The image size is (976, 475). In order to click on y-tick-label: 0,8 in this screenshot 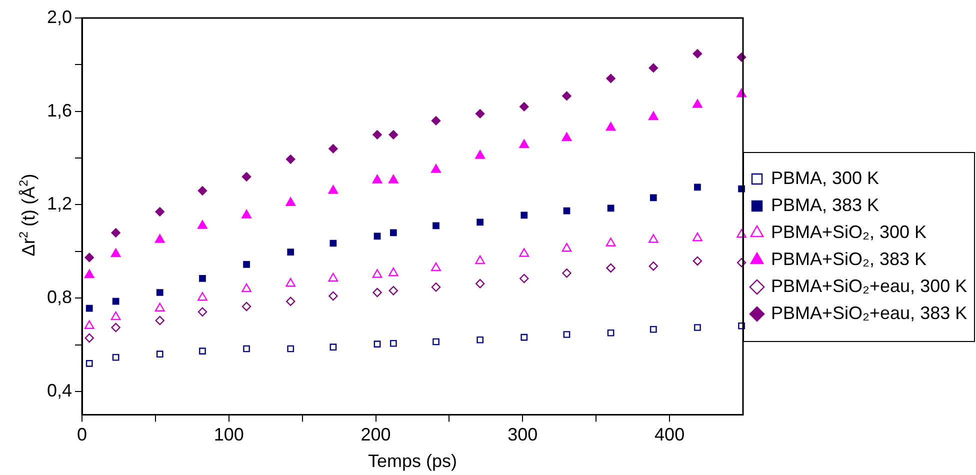, I will do `click(59, 297)`.